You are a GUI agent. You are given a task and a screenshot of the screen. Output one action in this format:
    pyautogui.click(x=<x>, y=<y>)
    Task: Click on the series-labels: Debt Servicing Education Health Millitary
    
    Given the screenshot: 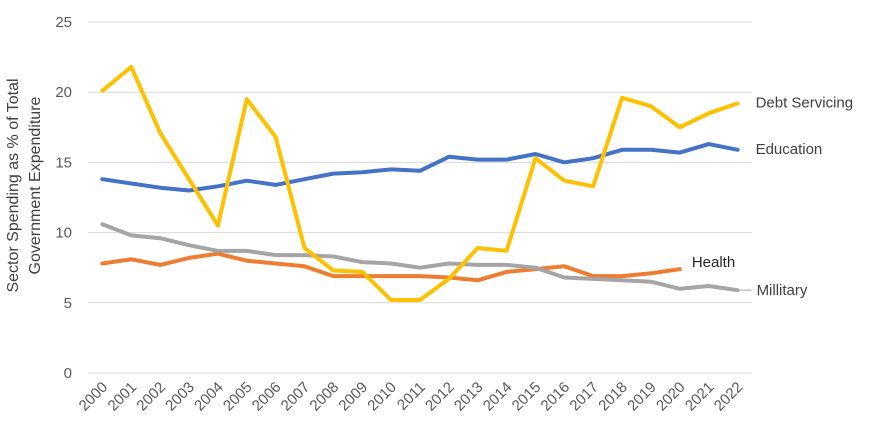 What is the action you would take?
    pyautogui.click(x=772, y=196)
    